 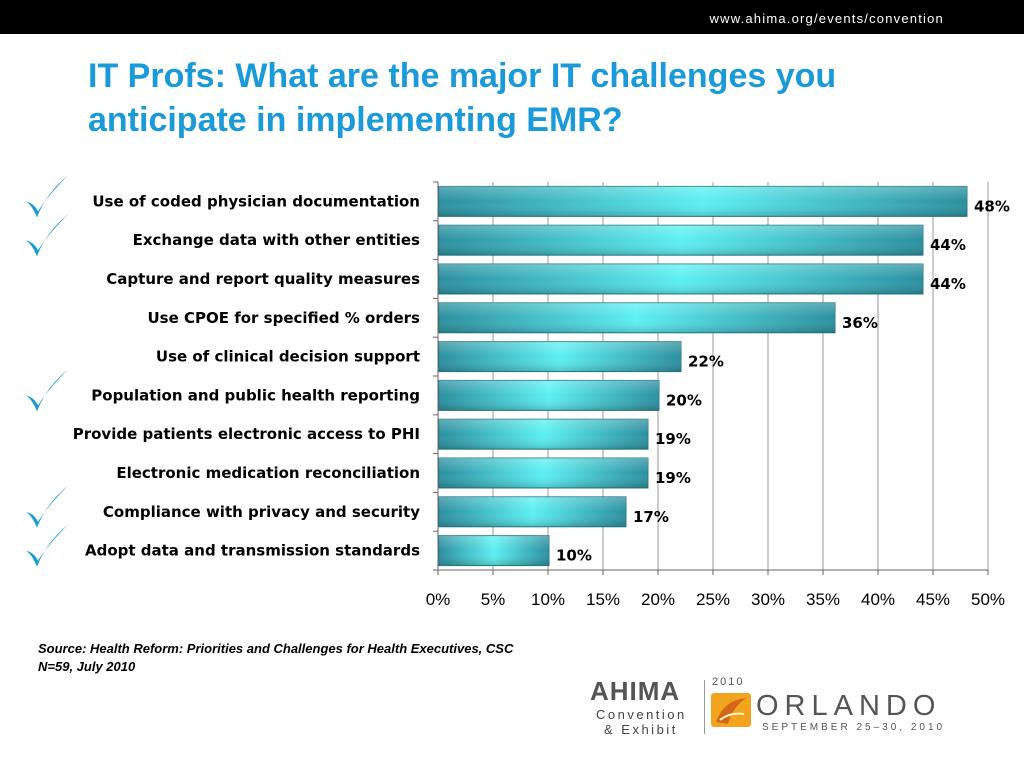 I want to click on x-tick-label: 15%, so click(x=603, y=599).